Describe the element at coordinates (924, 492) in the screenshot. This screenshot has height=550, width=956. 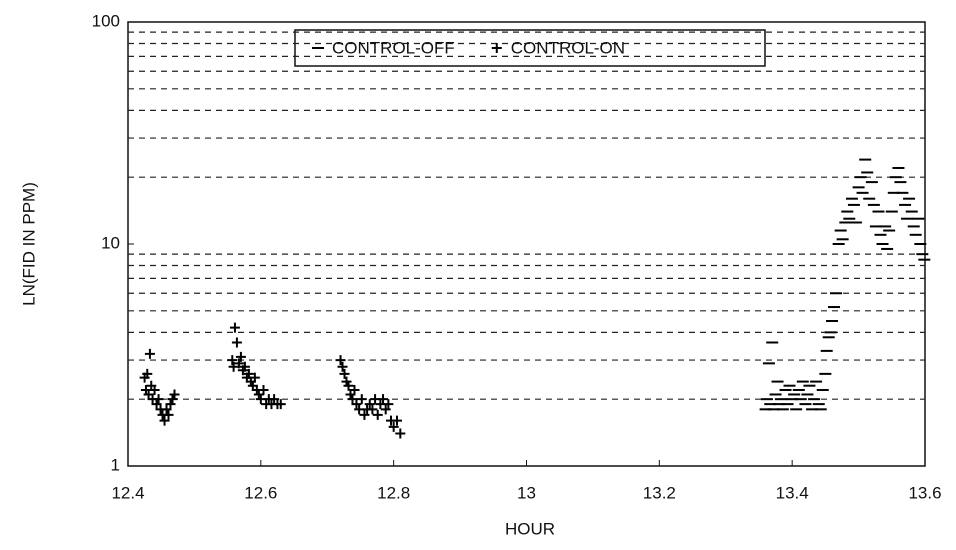
I see `x-tick-label: 13.6` at that location.